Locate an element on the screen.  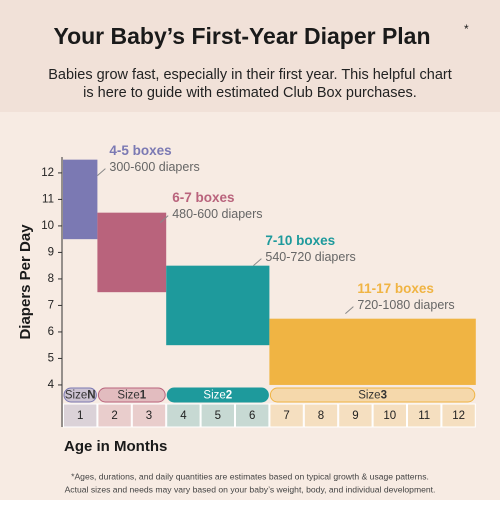
y-tick-label: 5 is located at coordinates (51, 358).